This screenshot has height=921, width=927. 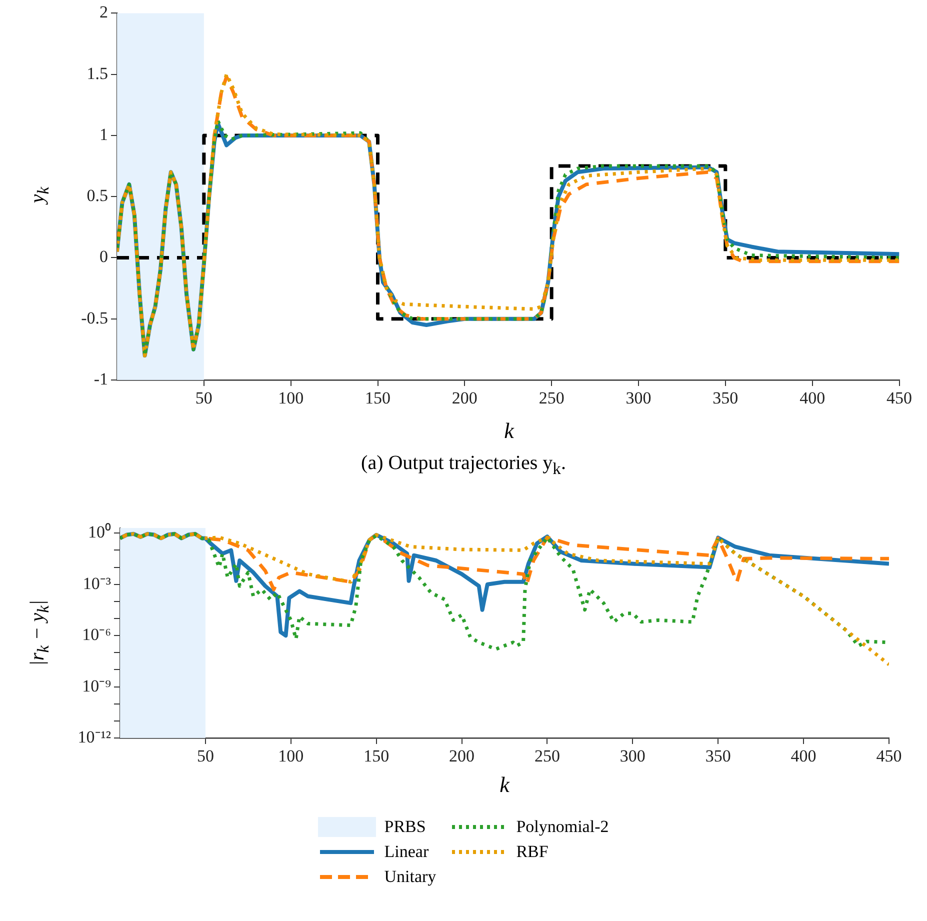 What do you see at coordinates (405, 826) in the screenshot?
I see `legend-label: PRBS` at bounding box center [405, 826].